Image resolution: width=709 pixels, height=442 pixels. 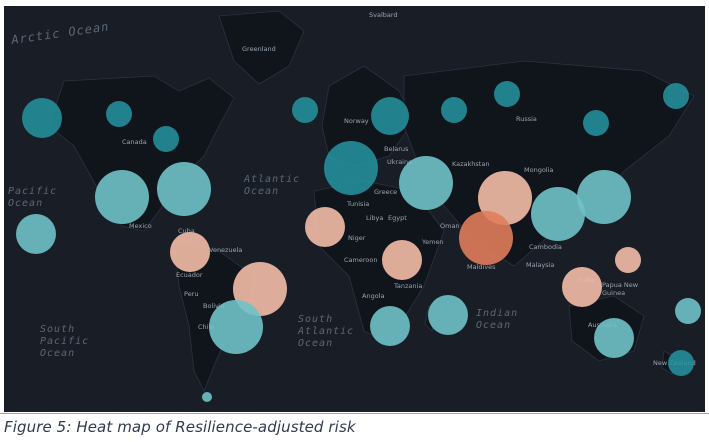 What do you see at coordinates (407, 286) in the screenshot?
I see `place-label: Tanzania` at bounding box center [407, 286].